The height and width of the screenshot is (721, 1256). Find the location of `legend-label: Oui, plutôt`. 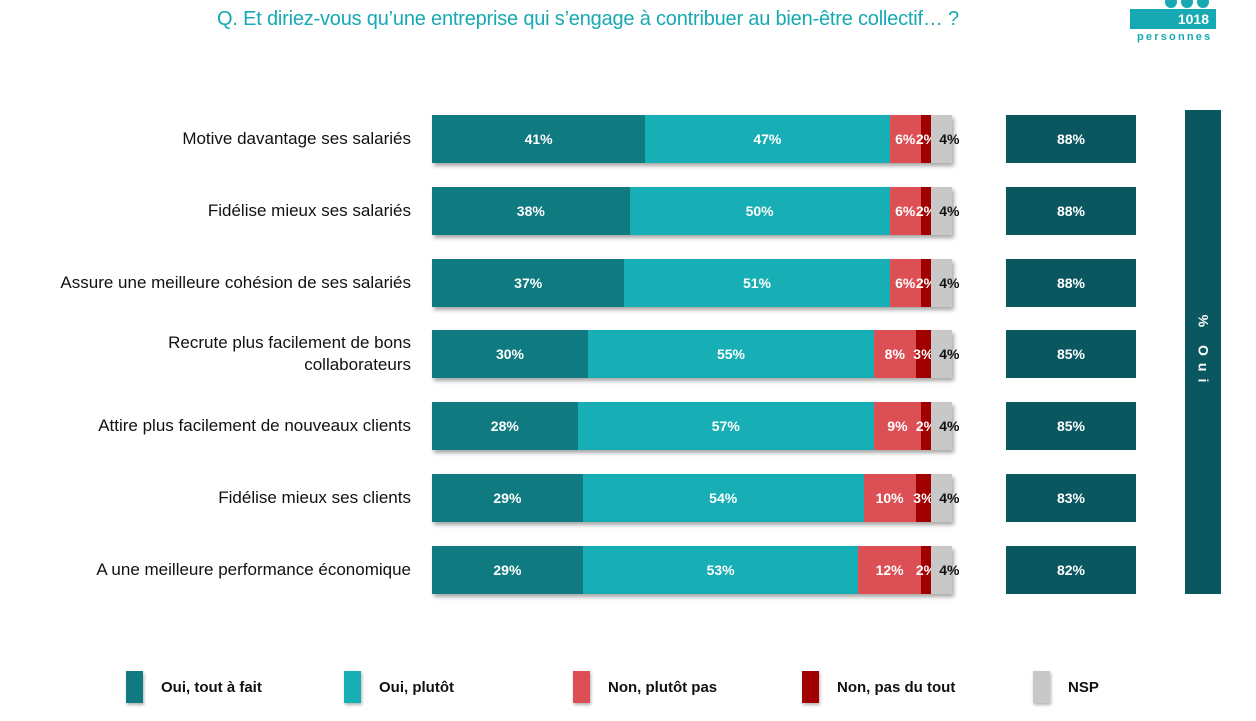

legend-label: Oui, plutôt is located at coordinates (416, 687).